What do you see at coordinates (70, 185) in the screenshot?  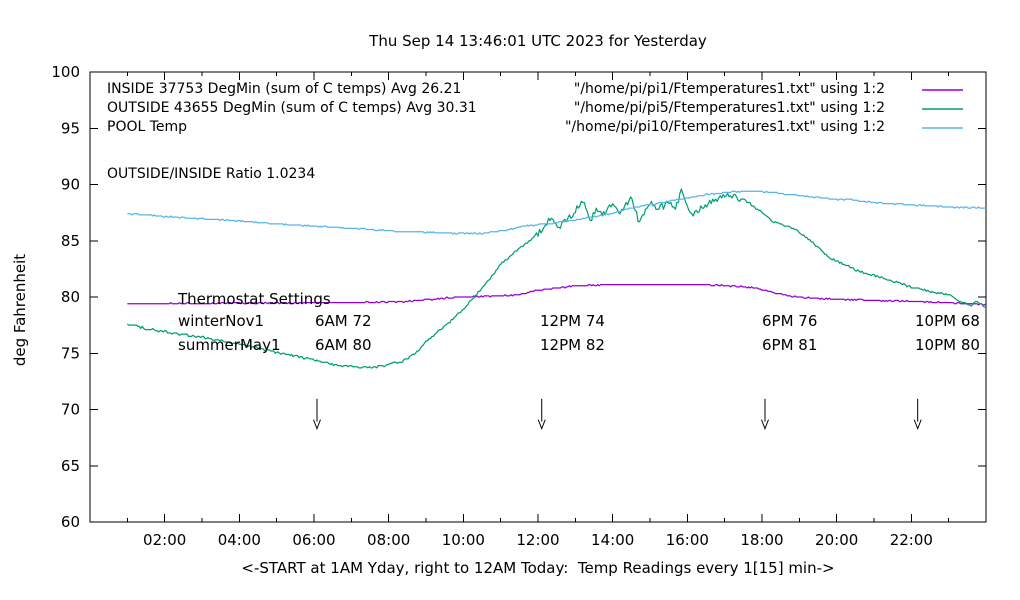 I see `svg-text: 90` at bounding box center [70, 185].